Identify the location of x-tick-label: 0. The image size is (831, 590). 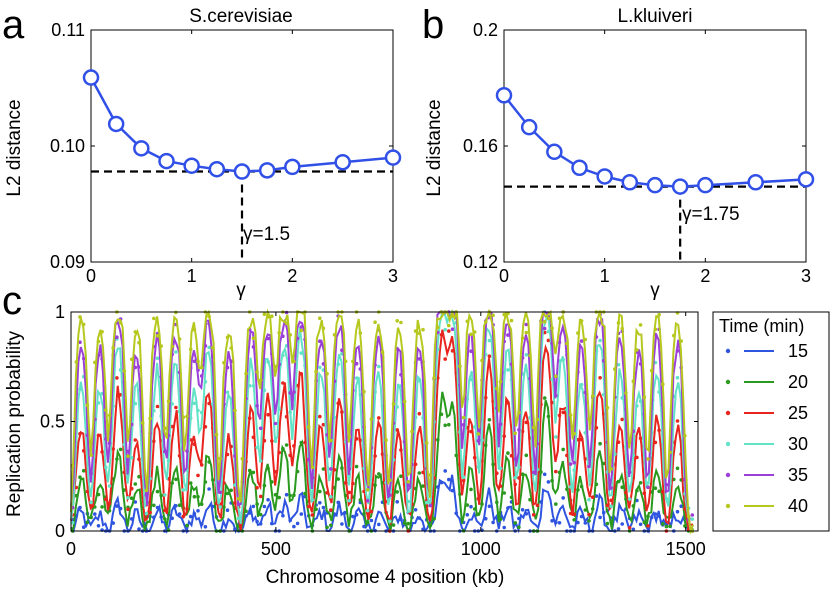
(91, 276).